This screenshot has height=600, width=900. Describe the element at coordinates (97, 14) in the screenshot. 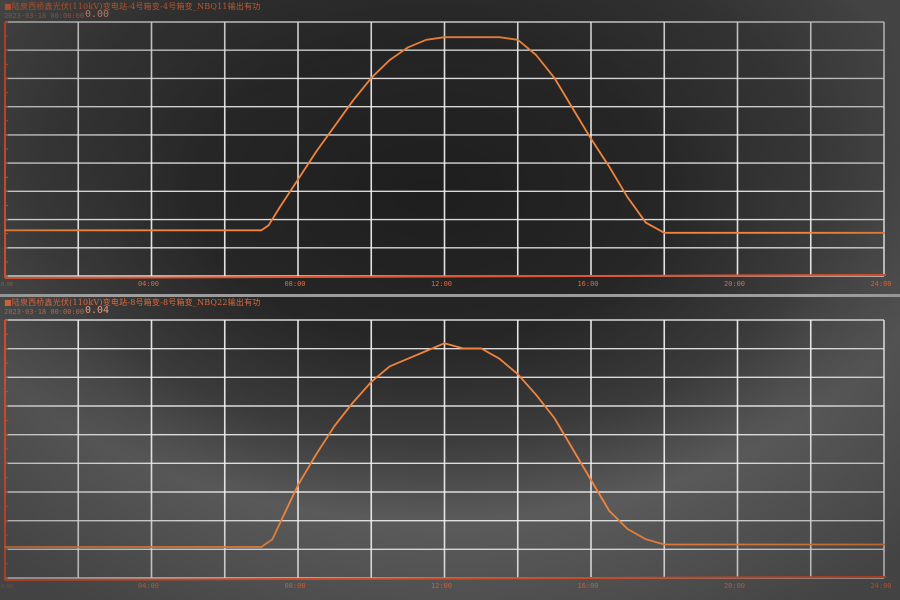

I see `current-value-readout: 0.00` at that location.